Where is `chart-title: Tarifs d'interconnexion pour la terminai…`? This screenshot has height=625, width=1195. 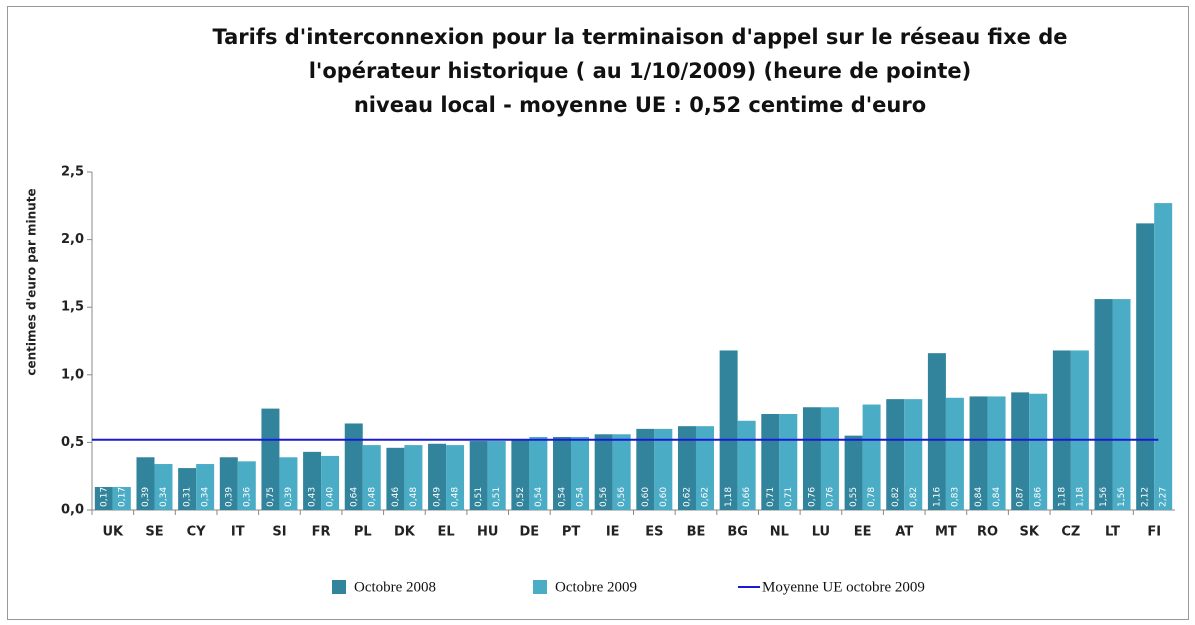
chart-title: Tarifs d'interconnexion pour la terminai… is located at coordinates (639, 37).